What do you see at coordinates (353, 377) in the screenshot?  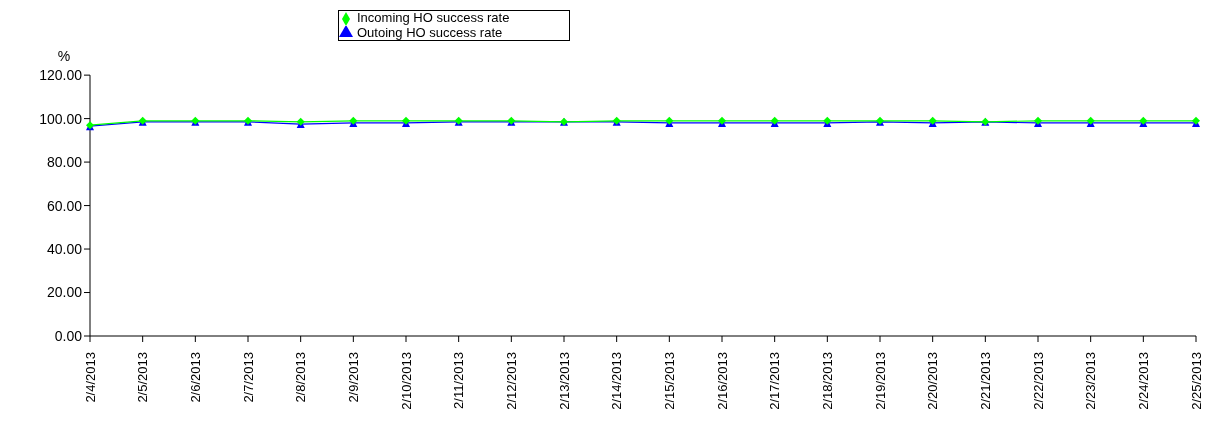 I see `x-tick-label: 2/9/2013` at bounding box center [353, 377].